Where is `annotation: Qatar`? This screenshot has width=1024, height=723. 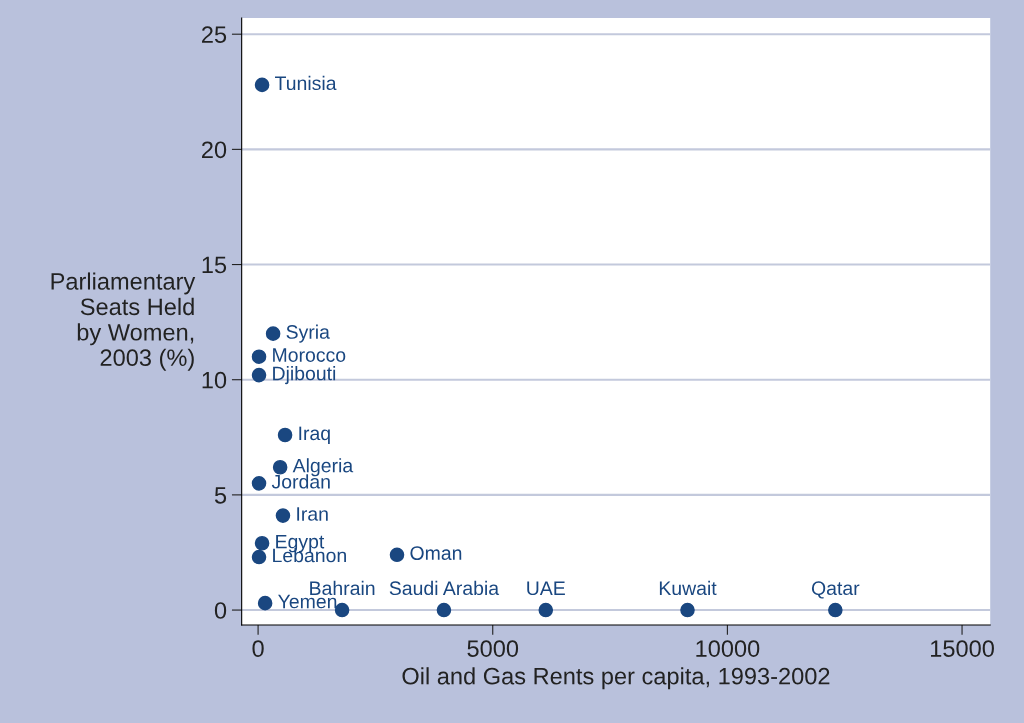 annotation: Qatar is located at coordinates (835, 590).